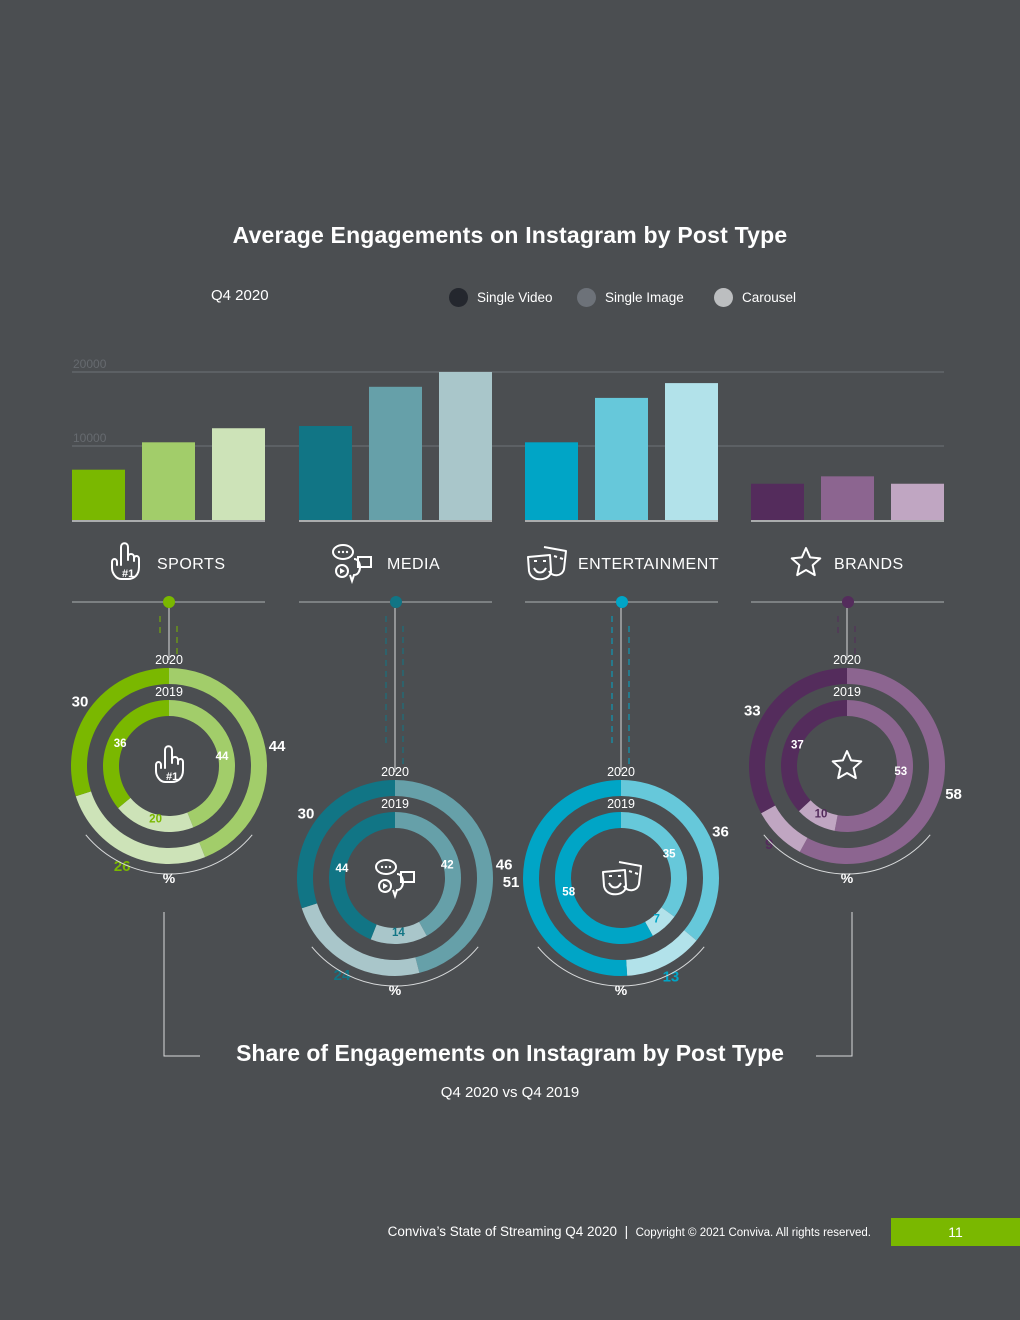  What do you see at coordinates (98, 494) in the screenshot?
I see `bar-sports-single-video` at bounding box center [98, 494].